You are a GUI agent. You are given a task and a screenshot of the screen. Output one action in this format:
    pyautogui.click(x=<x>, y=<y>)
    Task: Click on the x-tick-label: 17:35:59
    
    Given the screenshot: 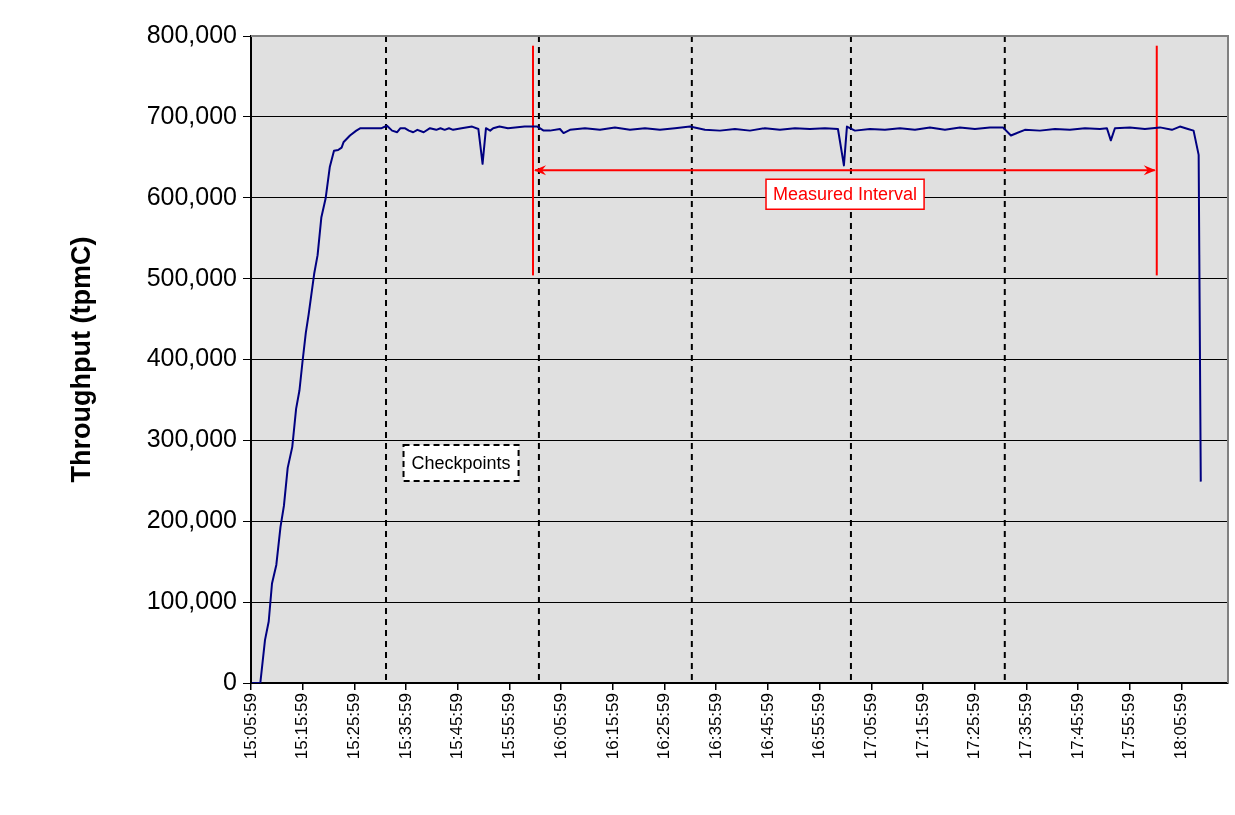 What is the action you would take?
    pyautogui.click(x=1026, y=726)
    